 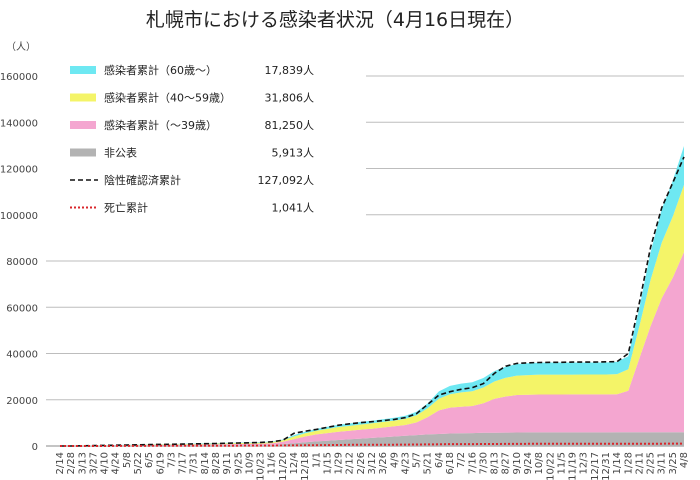 What do you see at coordinates (22, 308) in the screenshot?
I see `y-tick-label: 60000` at bounding box center [22, 308].